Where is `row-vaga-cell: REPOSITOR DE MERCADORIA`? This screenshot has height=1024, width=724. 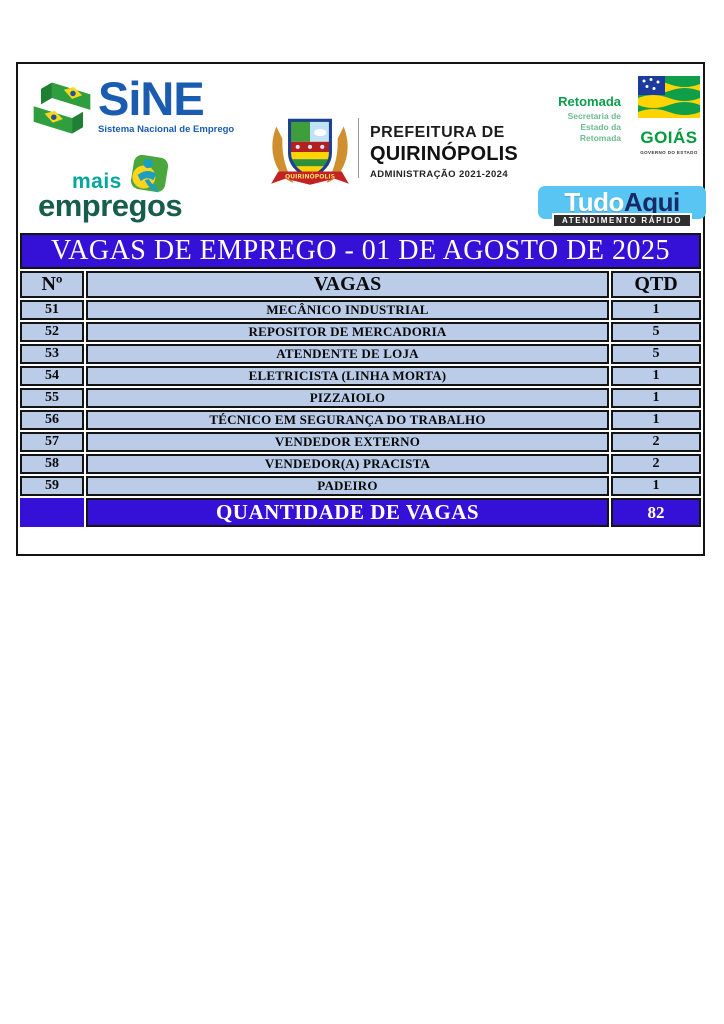
row-vaga-cell: REPOSITOR DE MERCADORIA is located at coordinates (347, 332).